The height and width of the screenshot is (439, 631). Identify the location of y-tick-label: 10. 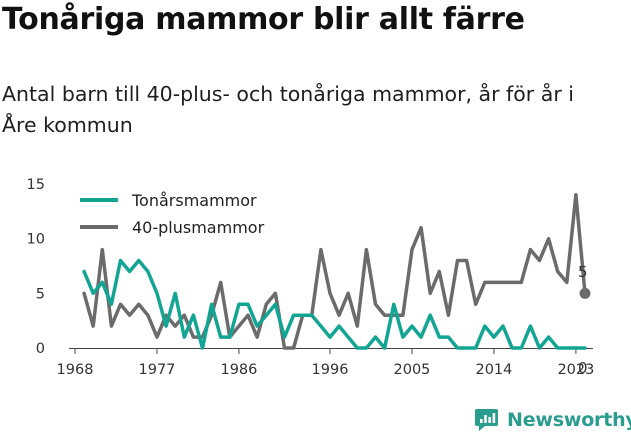
(36, 240).